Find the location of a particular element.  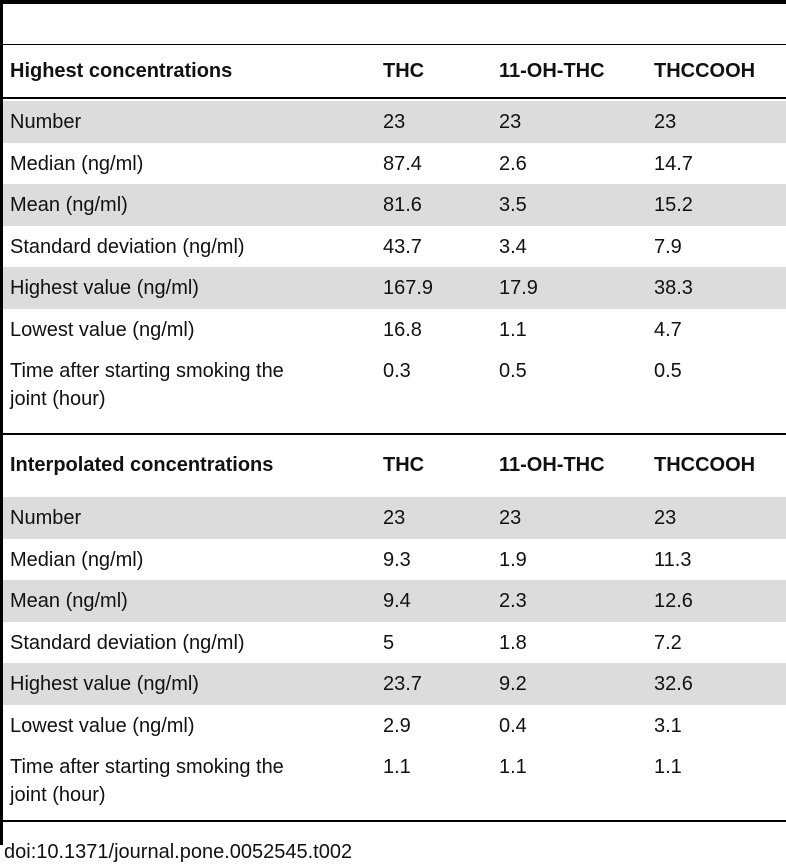

cell-value: 17.9 is located at coordinates (518, 288).